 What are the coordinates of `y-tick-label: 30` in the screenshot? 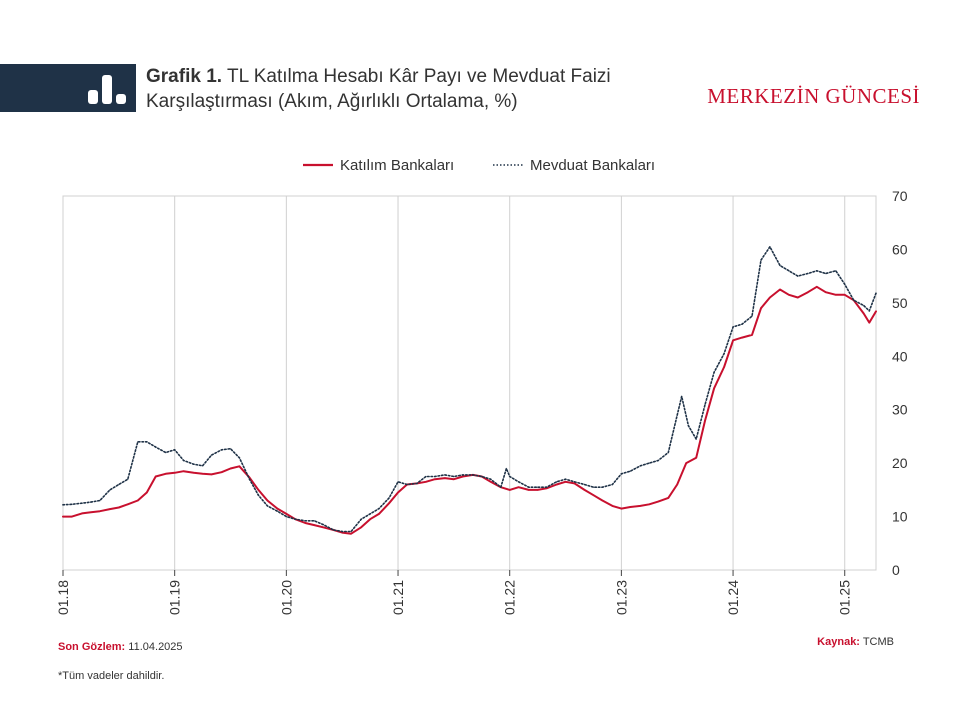 It's located at (900, 410).